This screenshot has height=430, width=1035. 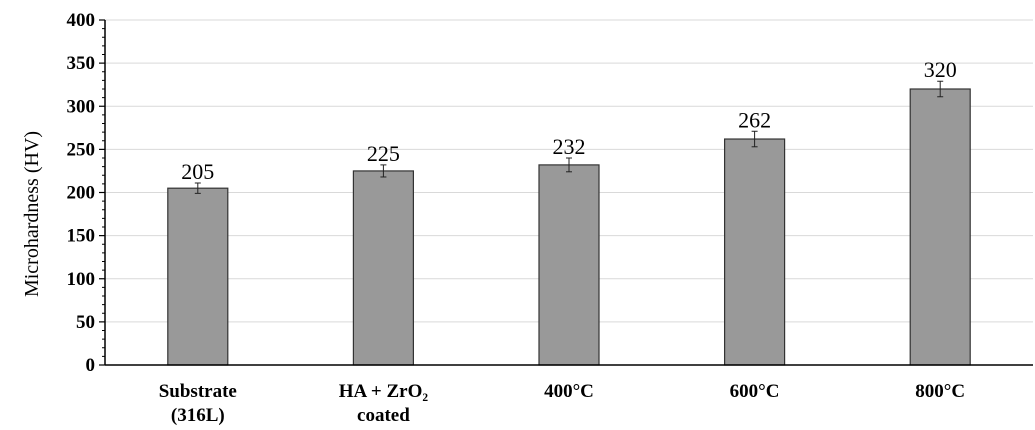 What do you see at coordinates (81, 20) in the screenshot?
I see `y-tick-label: 400` at bounding box center [81, 20].